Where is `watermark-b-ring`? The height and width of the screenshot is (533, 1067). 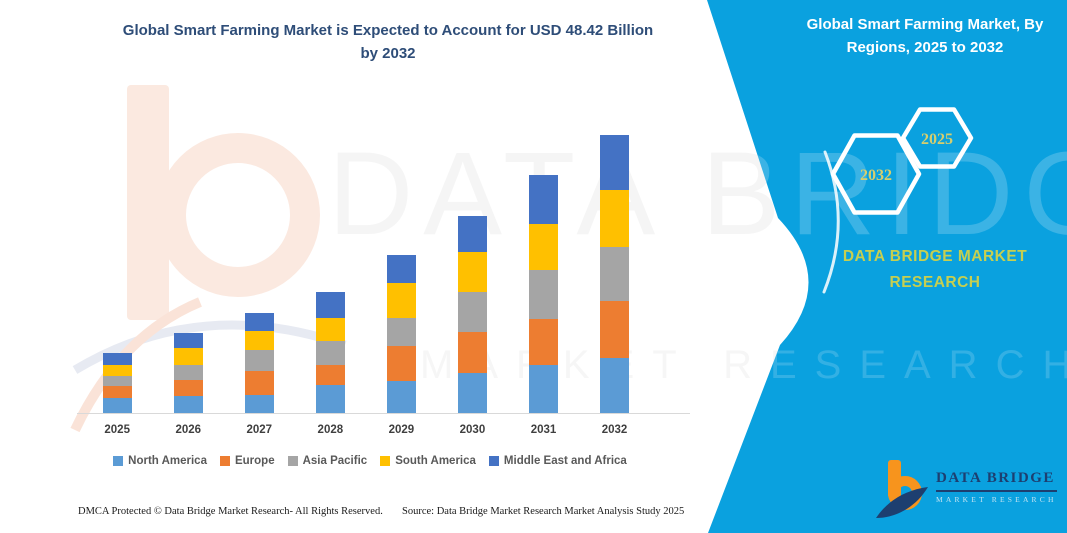
watermark-b-ring is located at coordinates (238, 215).